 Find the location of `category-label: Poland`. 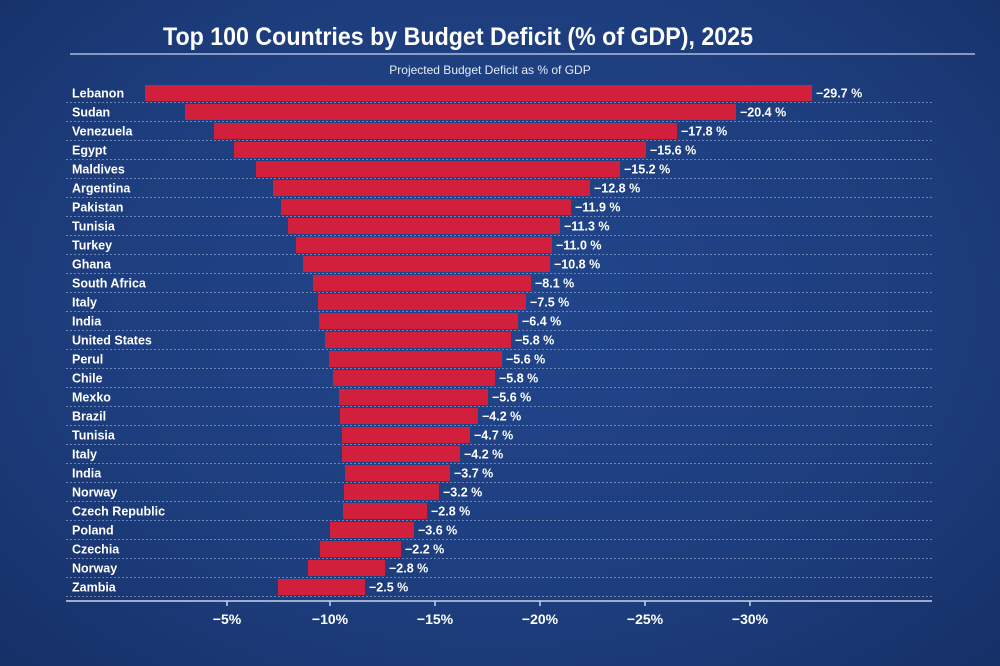

category-label: Poland is located at coordinates (93, 531).